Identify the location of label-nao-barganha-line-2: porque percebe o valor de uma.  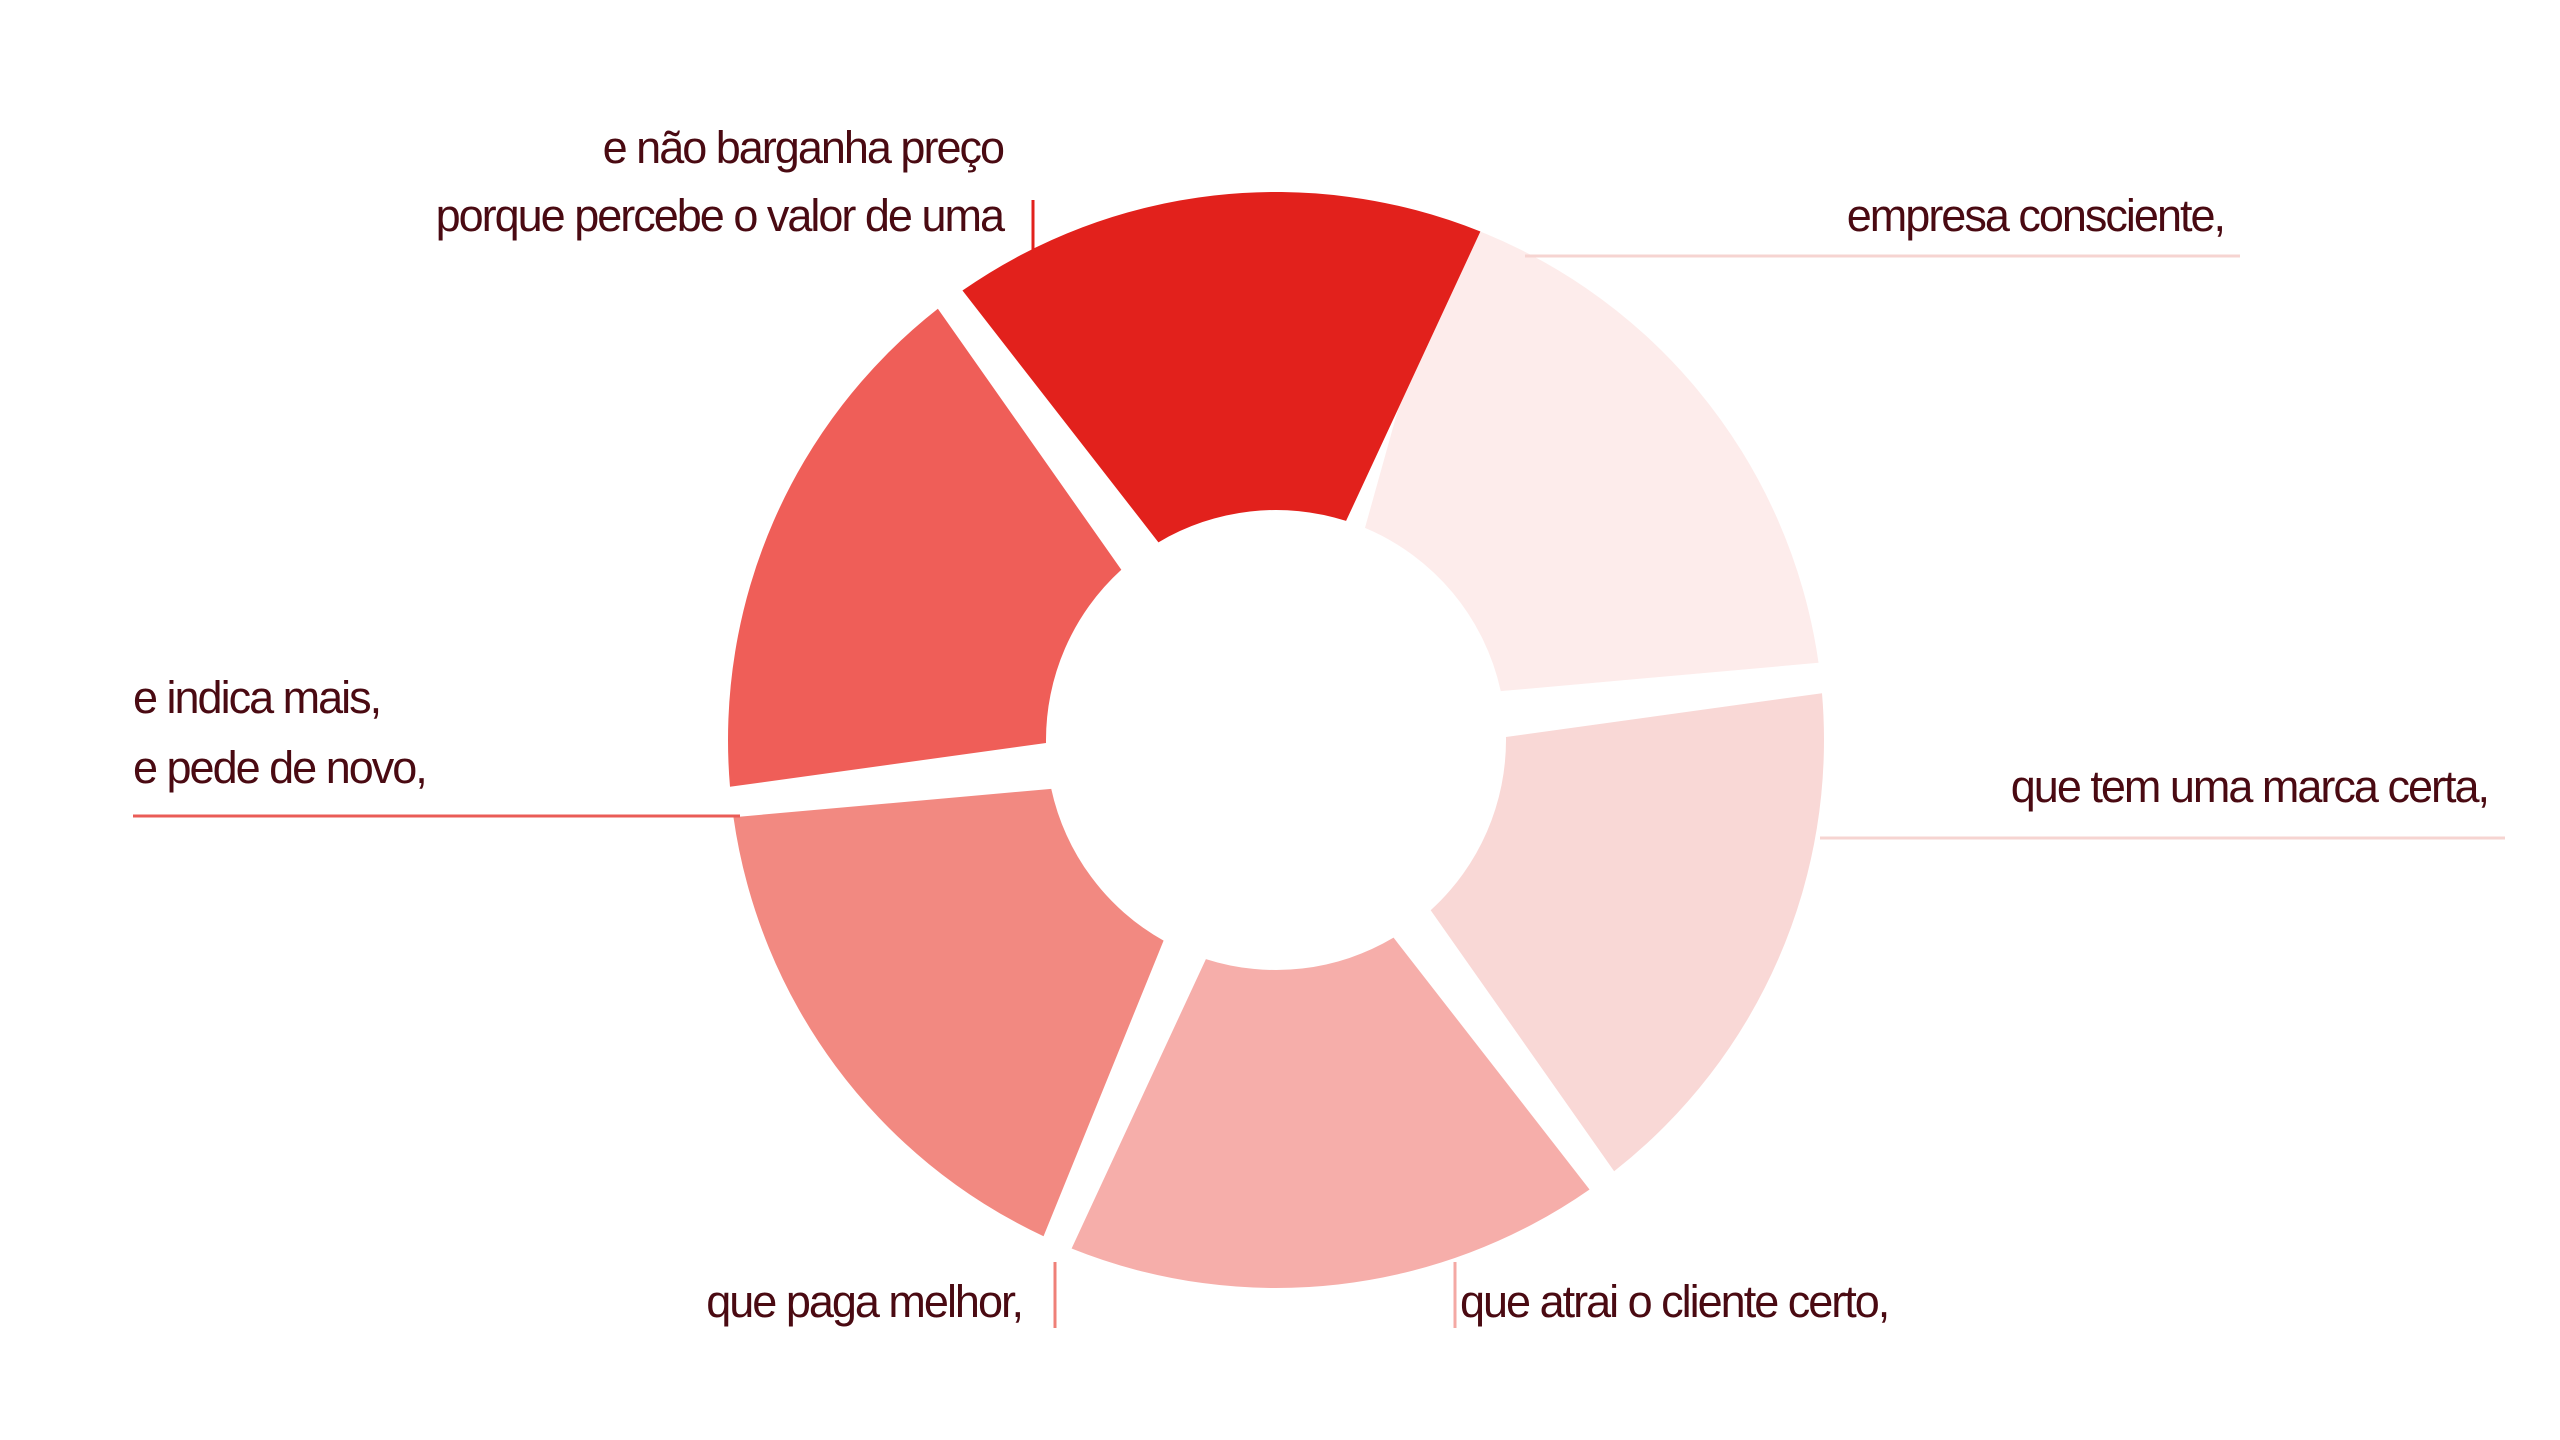
(721, 215).